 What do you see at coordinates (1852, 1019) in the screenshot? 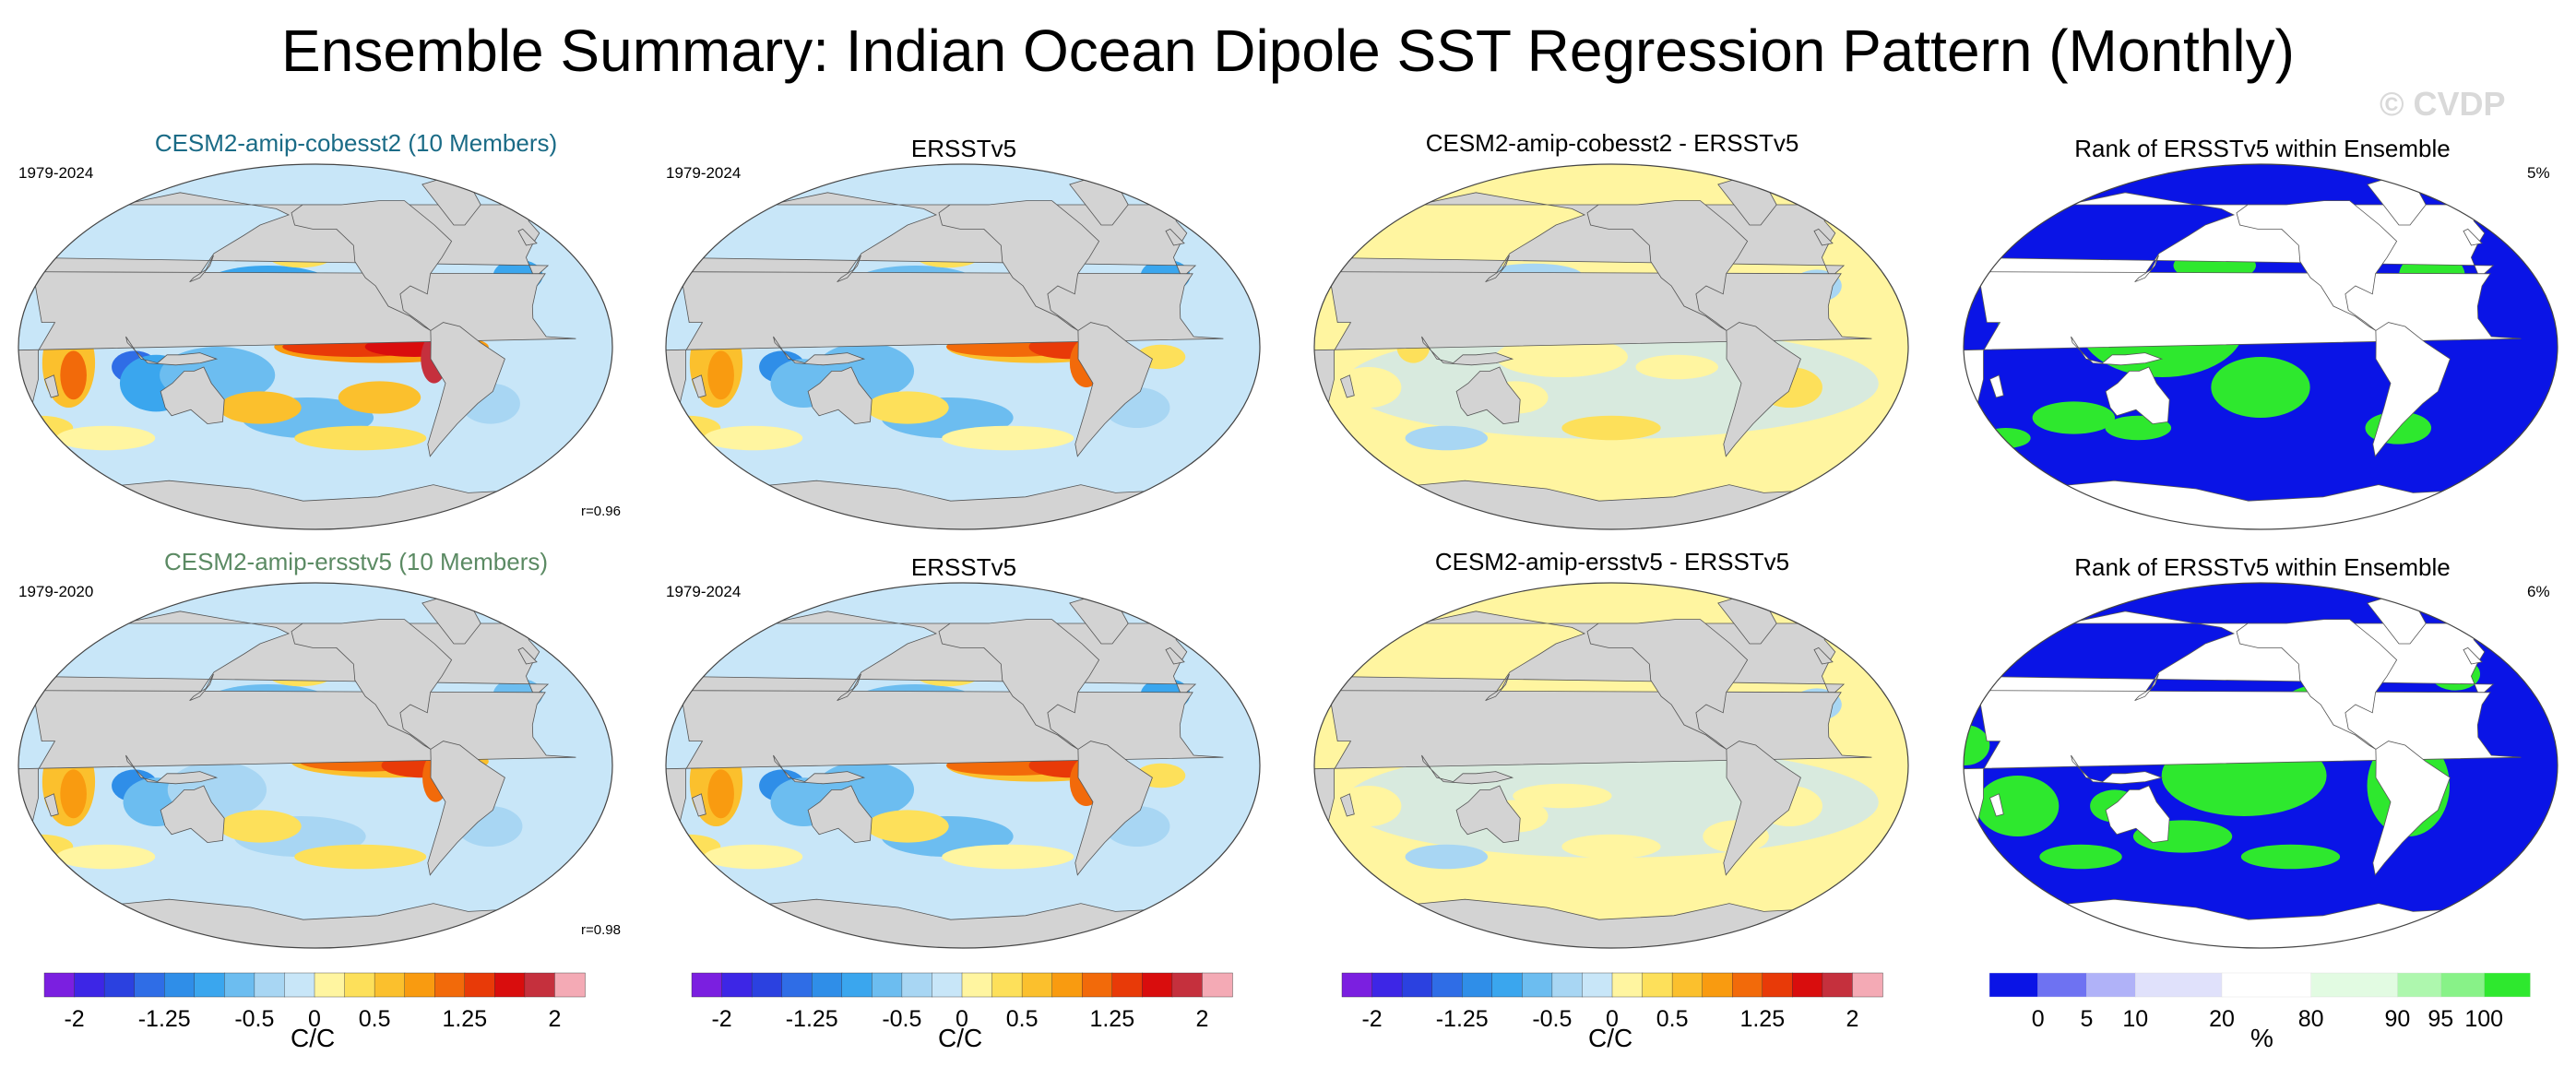
I see `colorbar-tick-label: 2` at bounding box center [1852, 1019].